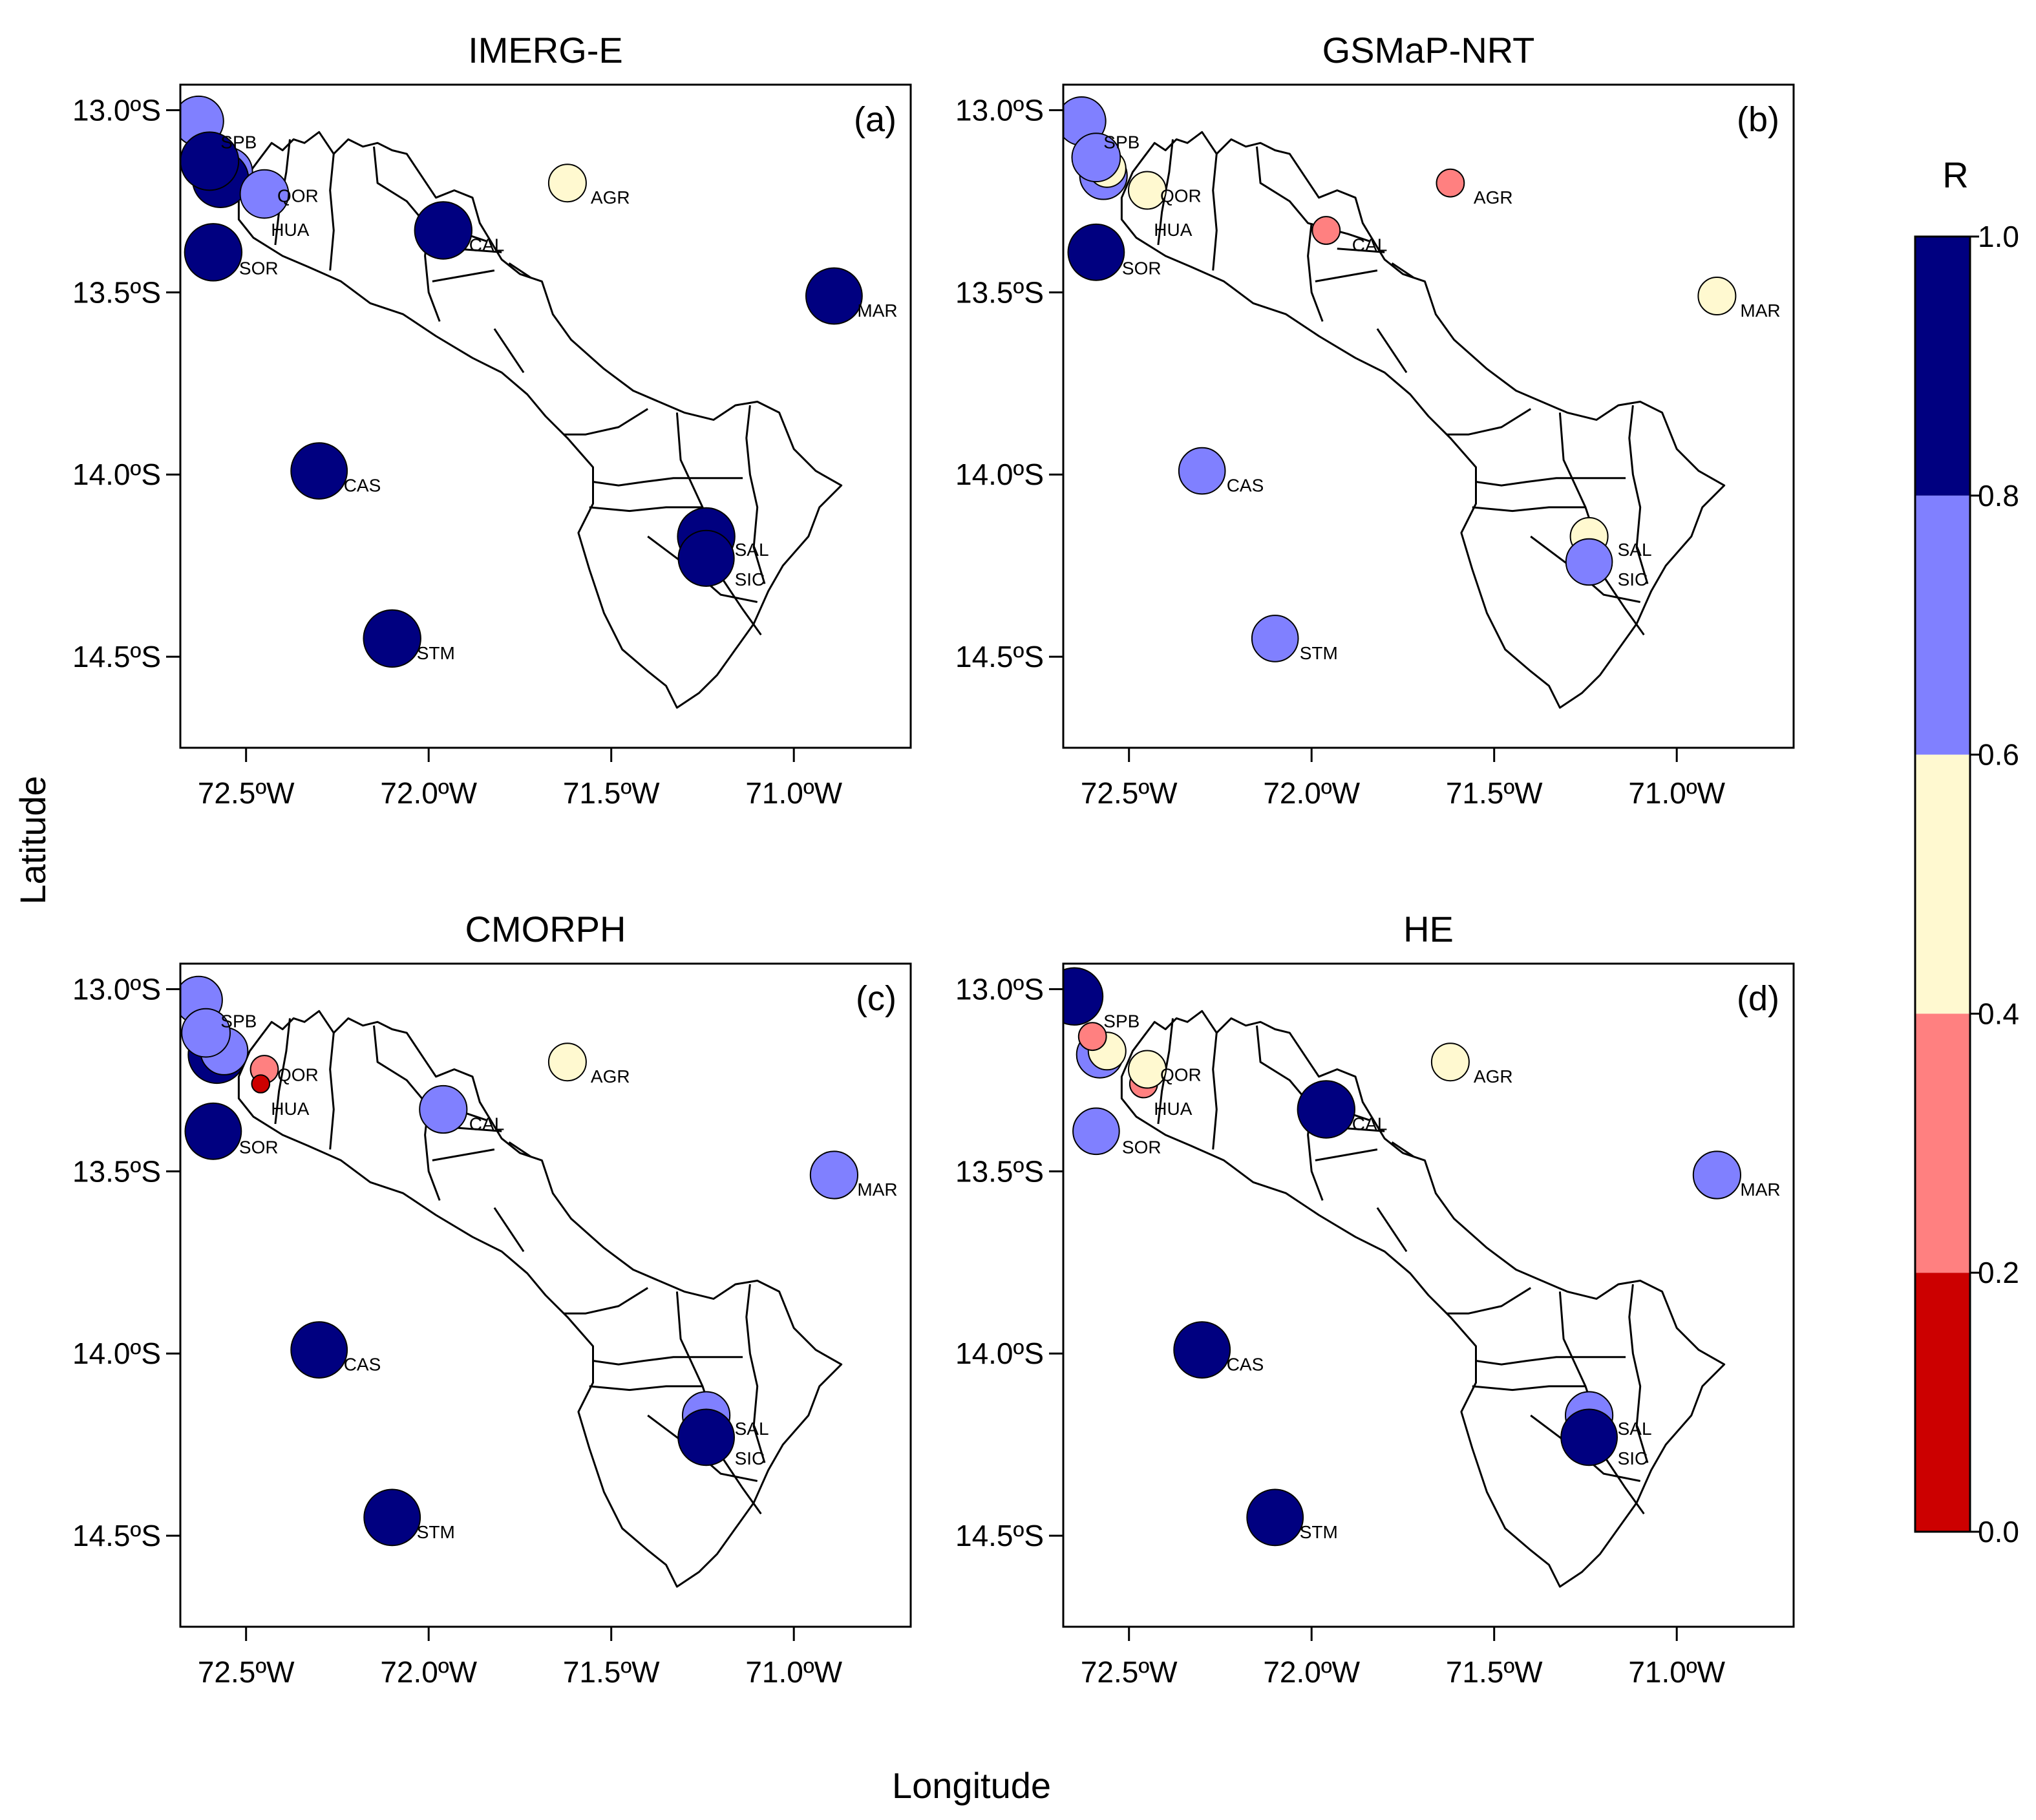  I want to click on colorbar-tick-label: 0.8, so click(1998, 496).